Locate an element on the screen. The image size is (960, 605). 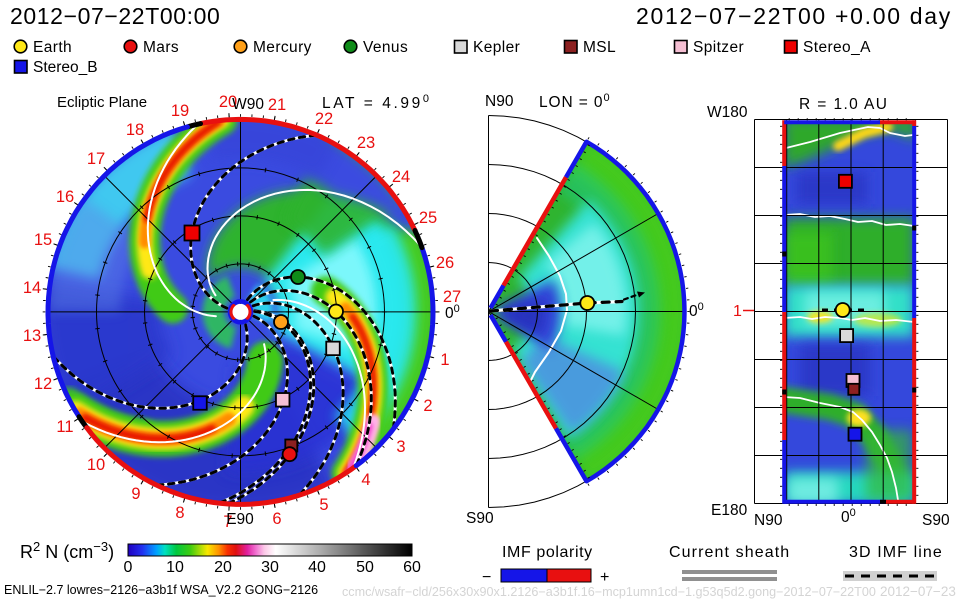
svg-text: Stereo_A is located at coordinates (837, 47).